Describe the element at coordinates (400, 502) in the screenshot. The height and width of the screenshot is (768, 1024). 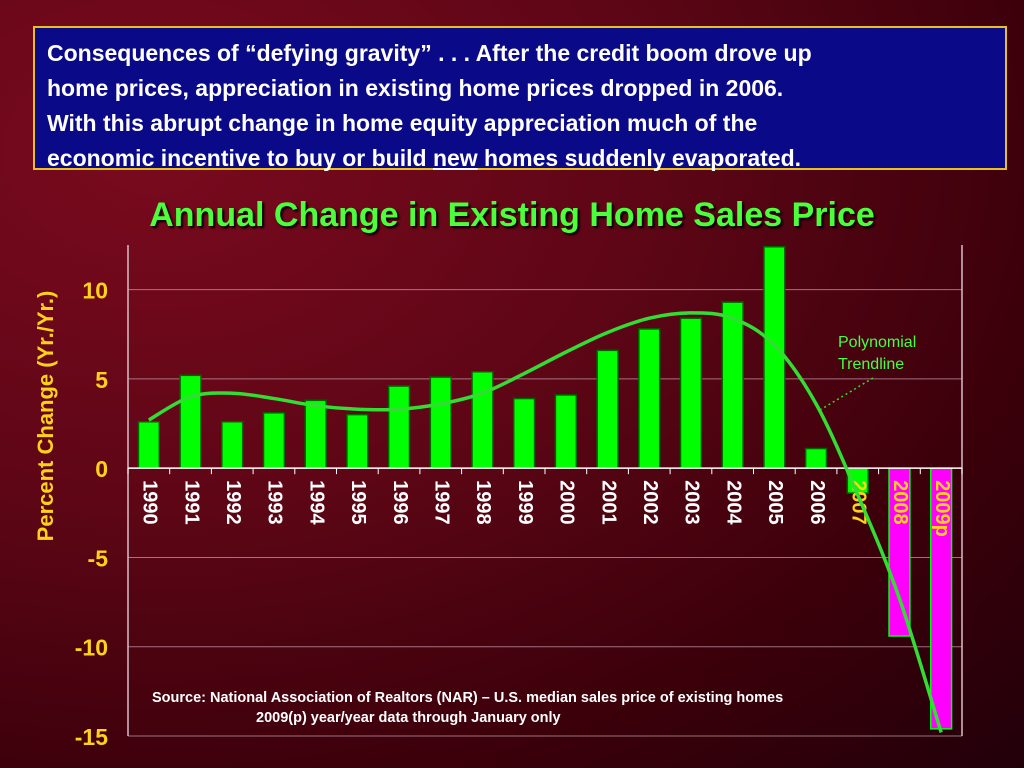
I see `x-tick-label: 1996` at that location.